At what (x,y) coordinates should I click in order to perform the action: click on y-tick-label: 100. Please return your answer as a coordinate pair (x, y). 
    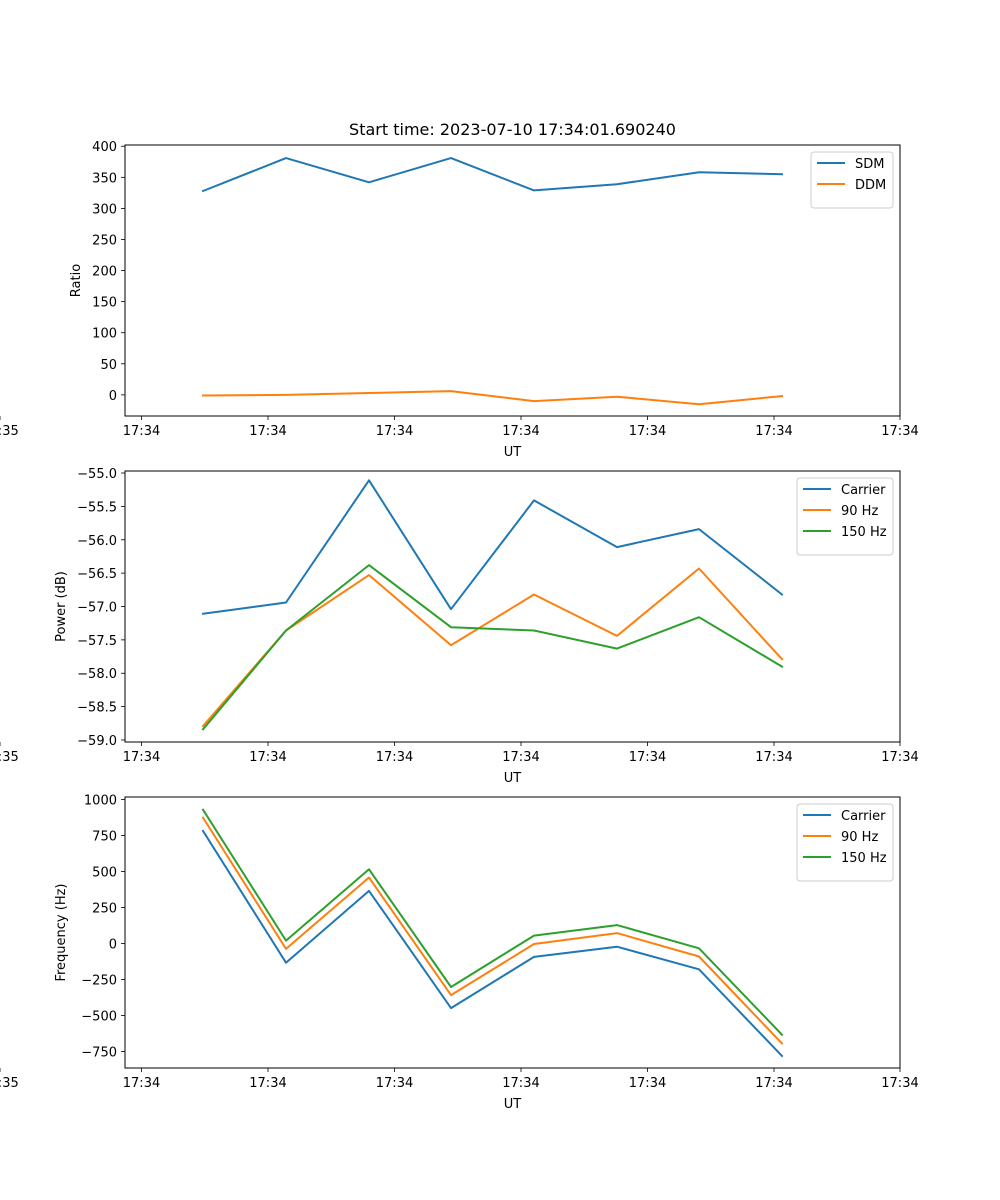
    Looking at the image, I should click on (104, 334).